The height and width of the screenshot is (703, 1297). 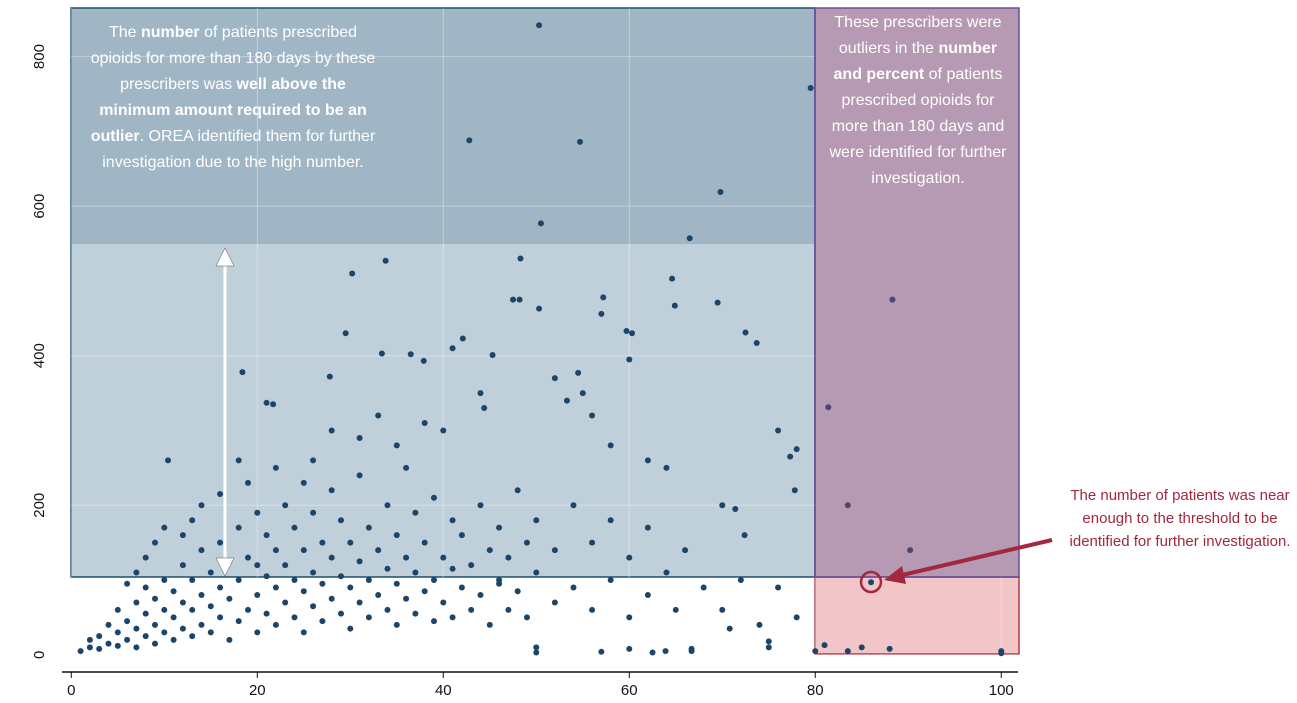 What do you see at coordinates (443, 690) in the screenshot?
I see `x-tick-label: 40` at bounding box center [443, 690].